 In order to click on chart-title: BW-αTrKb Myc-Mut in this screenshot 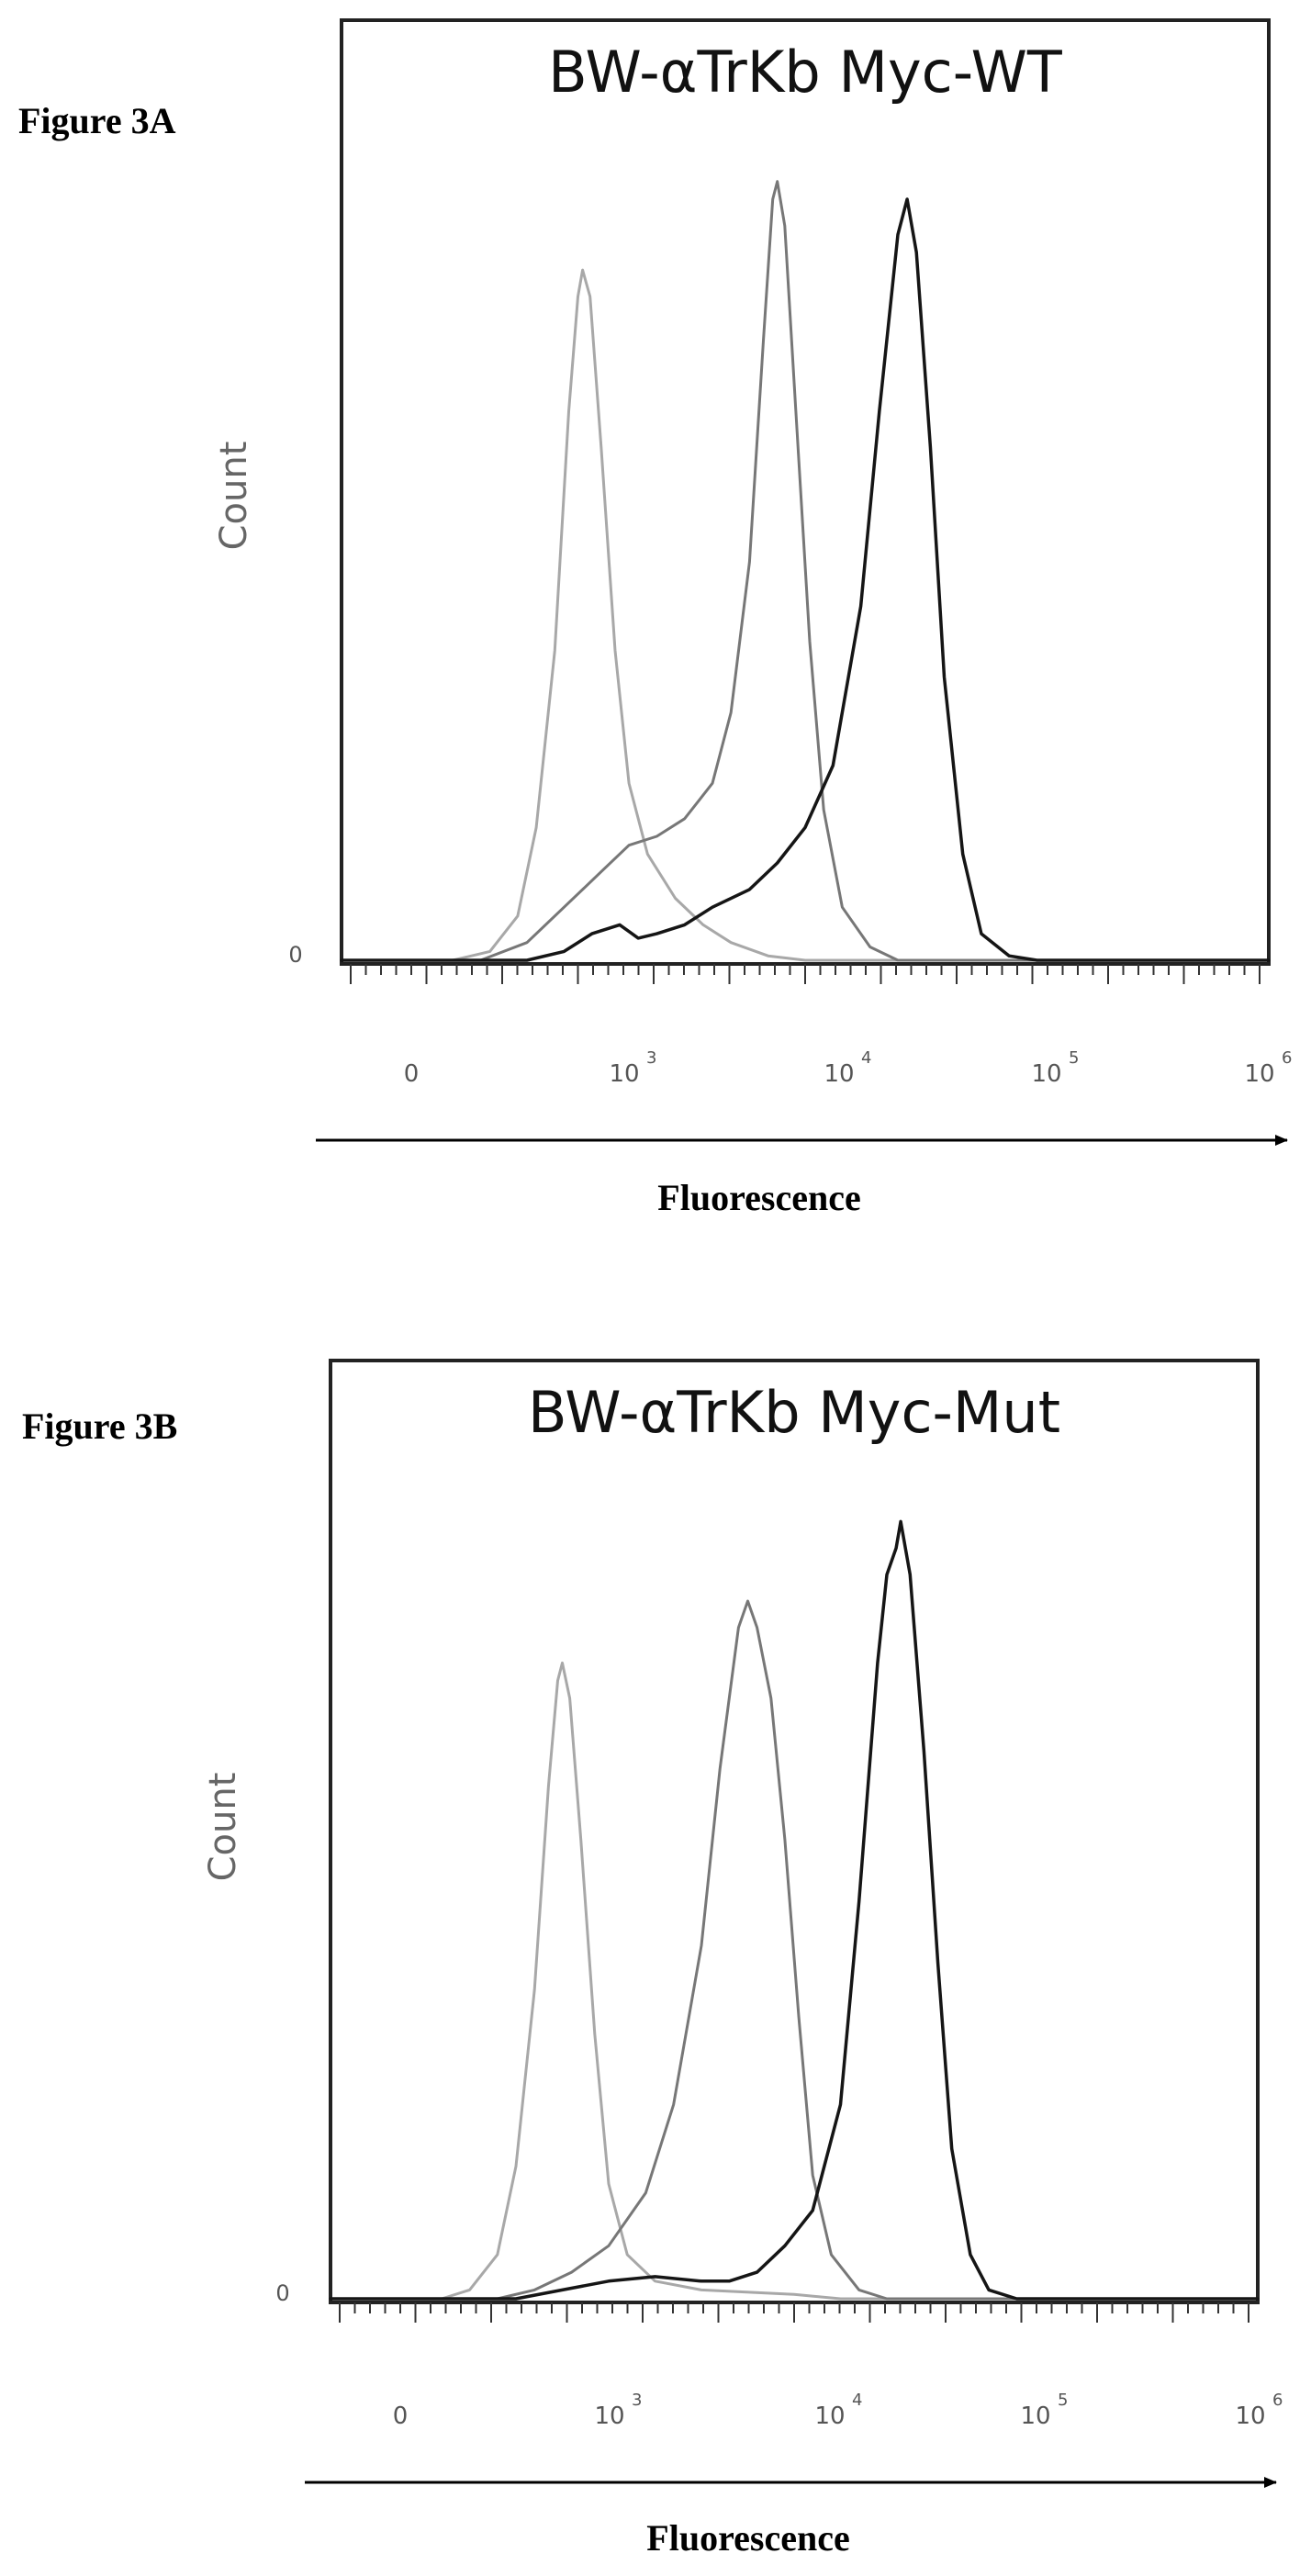, I will do `click(794, 1412)`.